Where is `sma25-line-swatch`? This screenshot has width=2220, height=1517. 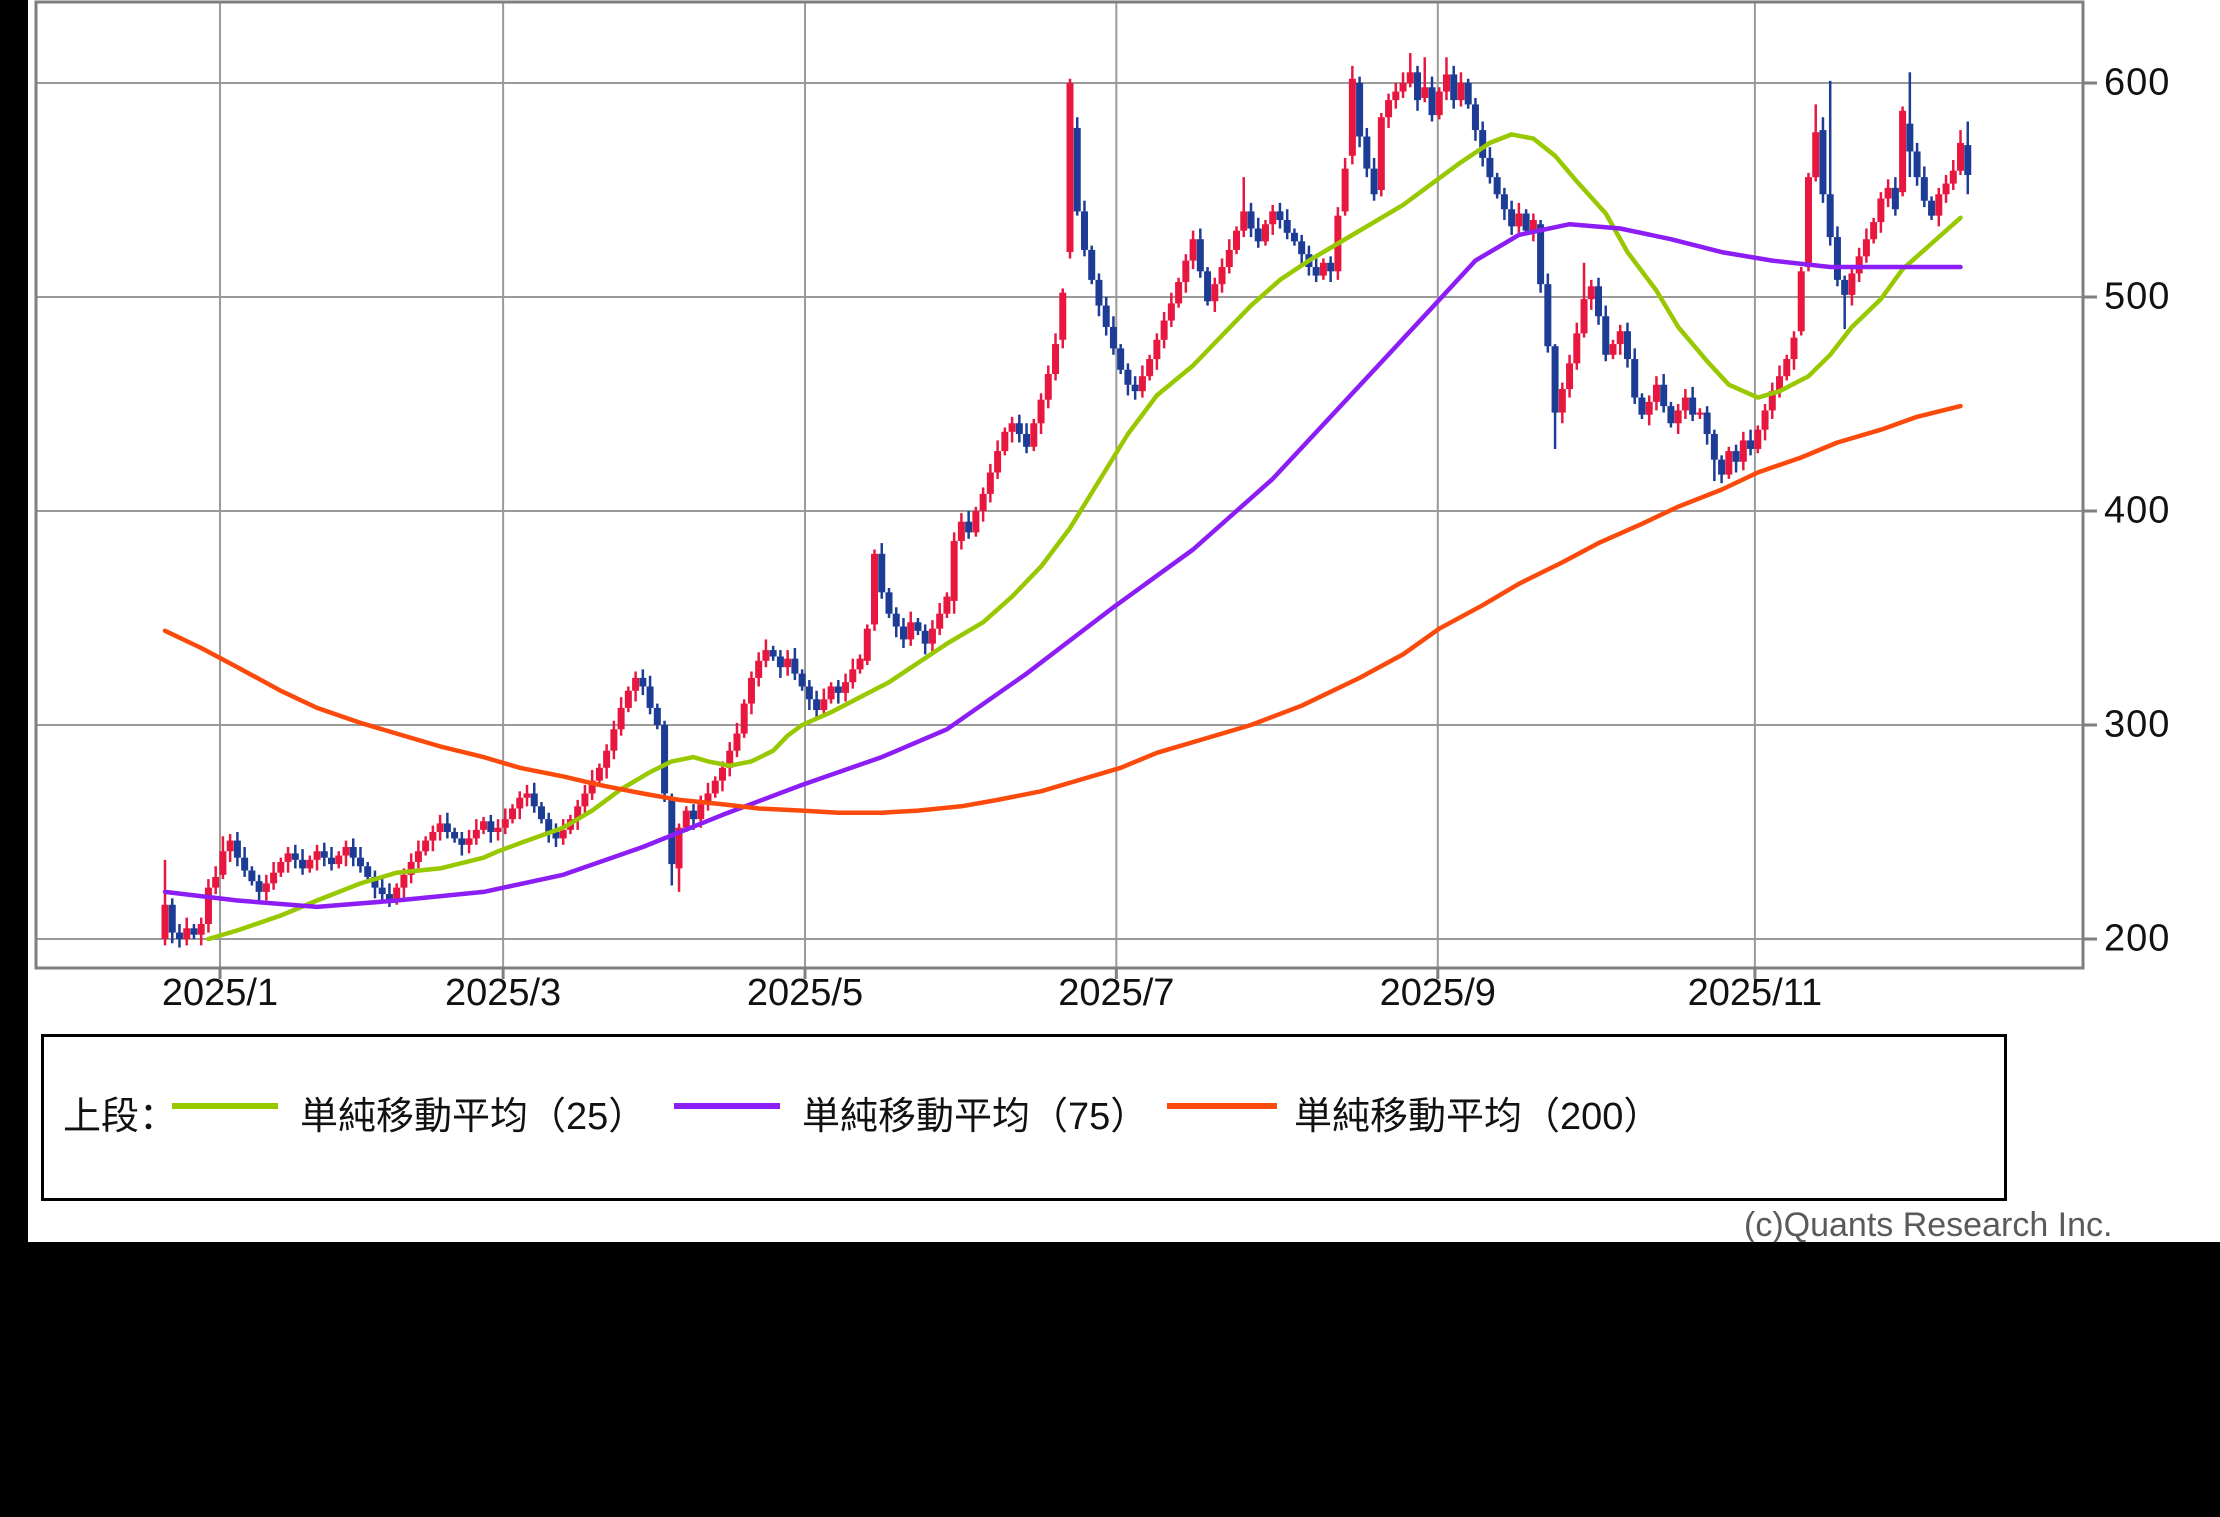 sma25-line-swatch is located at coordinates (225, 1106).